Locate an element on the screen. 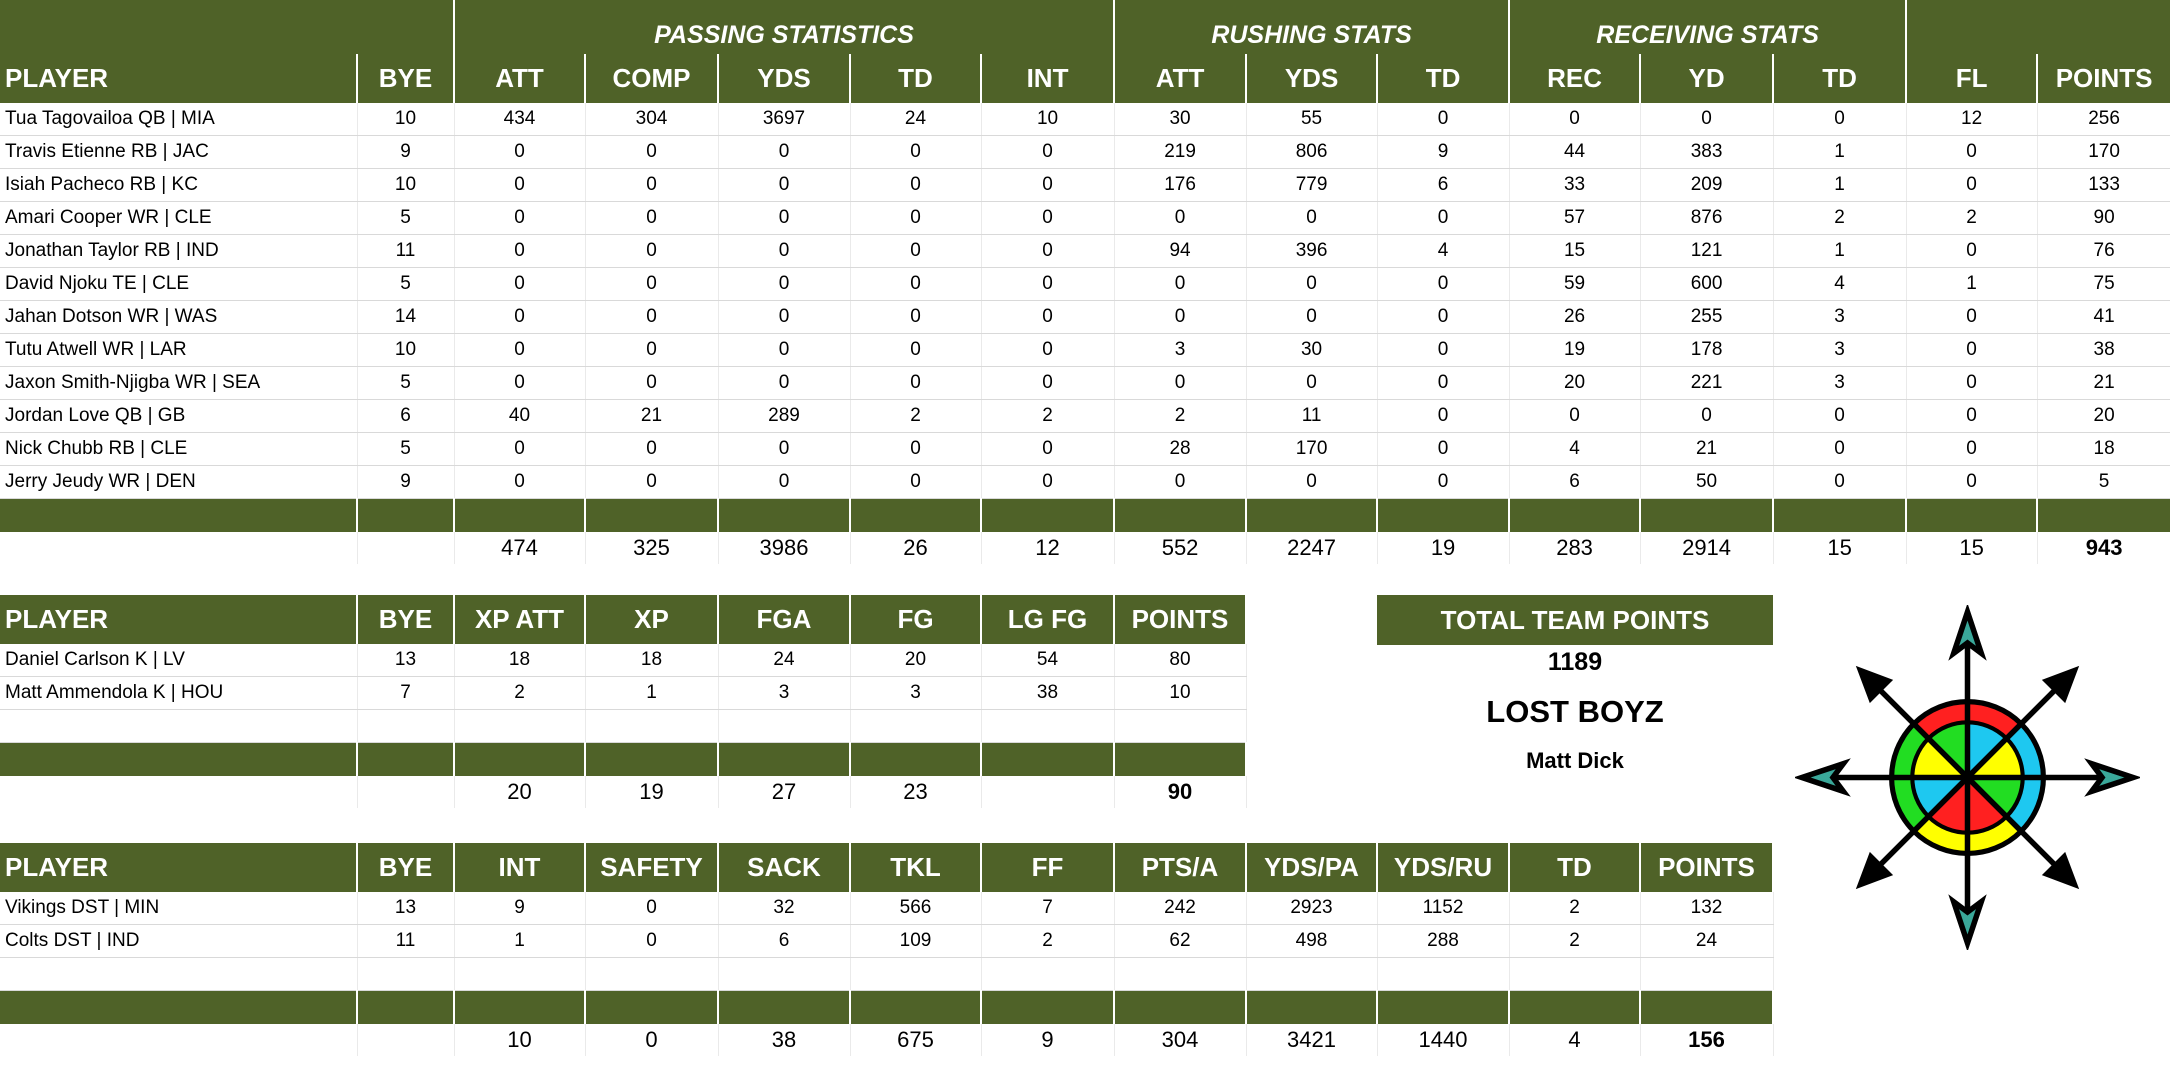 Image resolution: width=2170 pixels, height=1092 pixels. stat-cell: 28 is located at coordinates (1180, 449).